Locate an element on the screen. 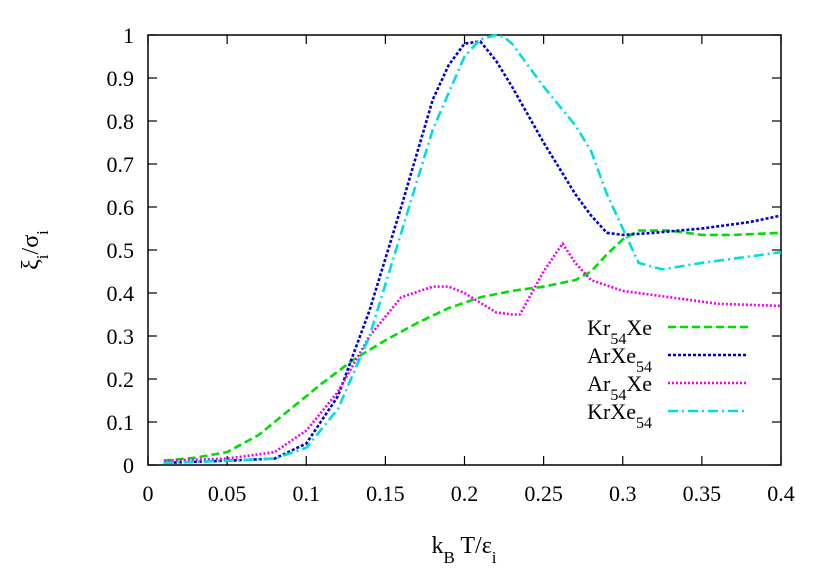 The height and width of the screenshot is (581, 830). x-tick-label: 0.3 is located at coordinates (623, 493).